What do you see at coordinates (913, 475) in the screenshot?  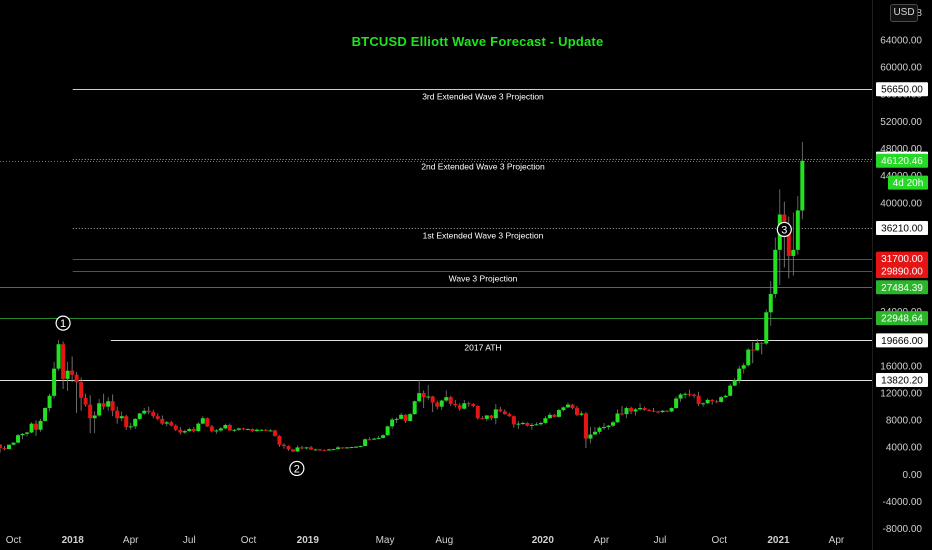 I see `y-tick-label: 0.00` at bounding box center [913, 475].